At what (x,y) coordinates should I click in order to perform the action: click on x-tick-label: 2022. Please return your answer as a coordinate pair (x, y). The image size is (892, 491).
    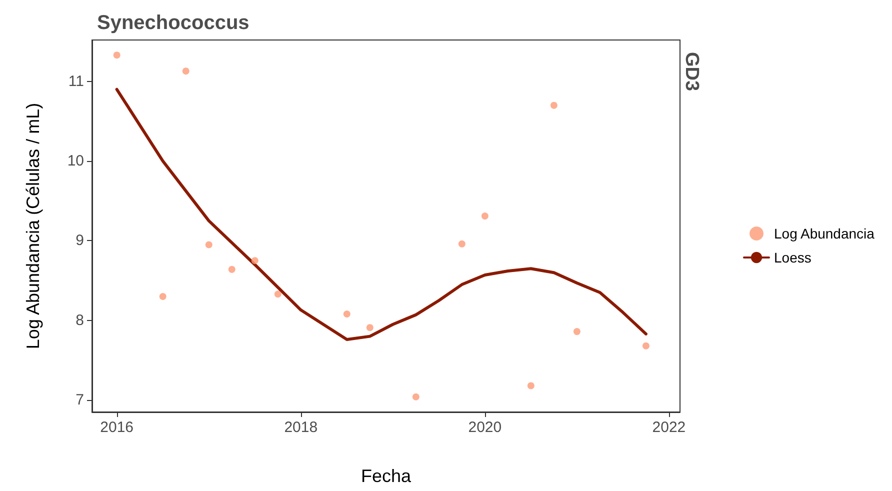
    Looking at the image, I should click on (669, 427).